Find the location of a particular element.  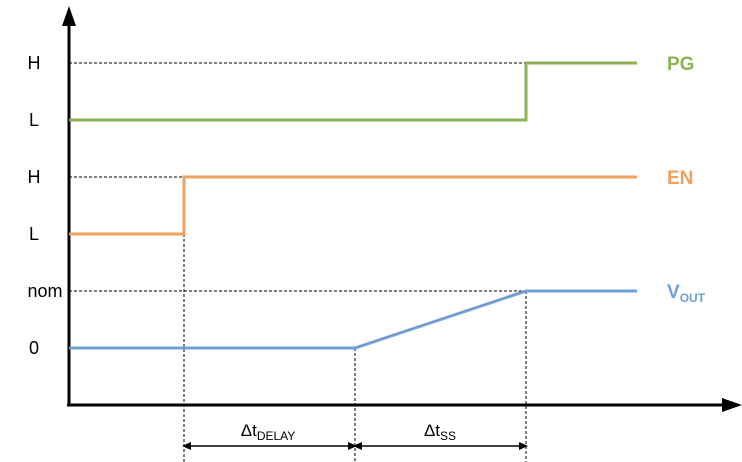

x-axis-arrow-icon is located at coordinates (732, 405).